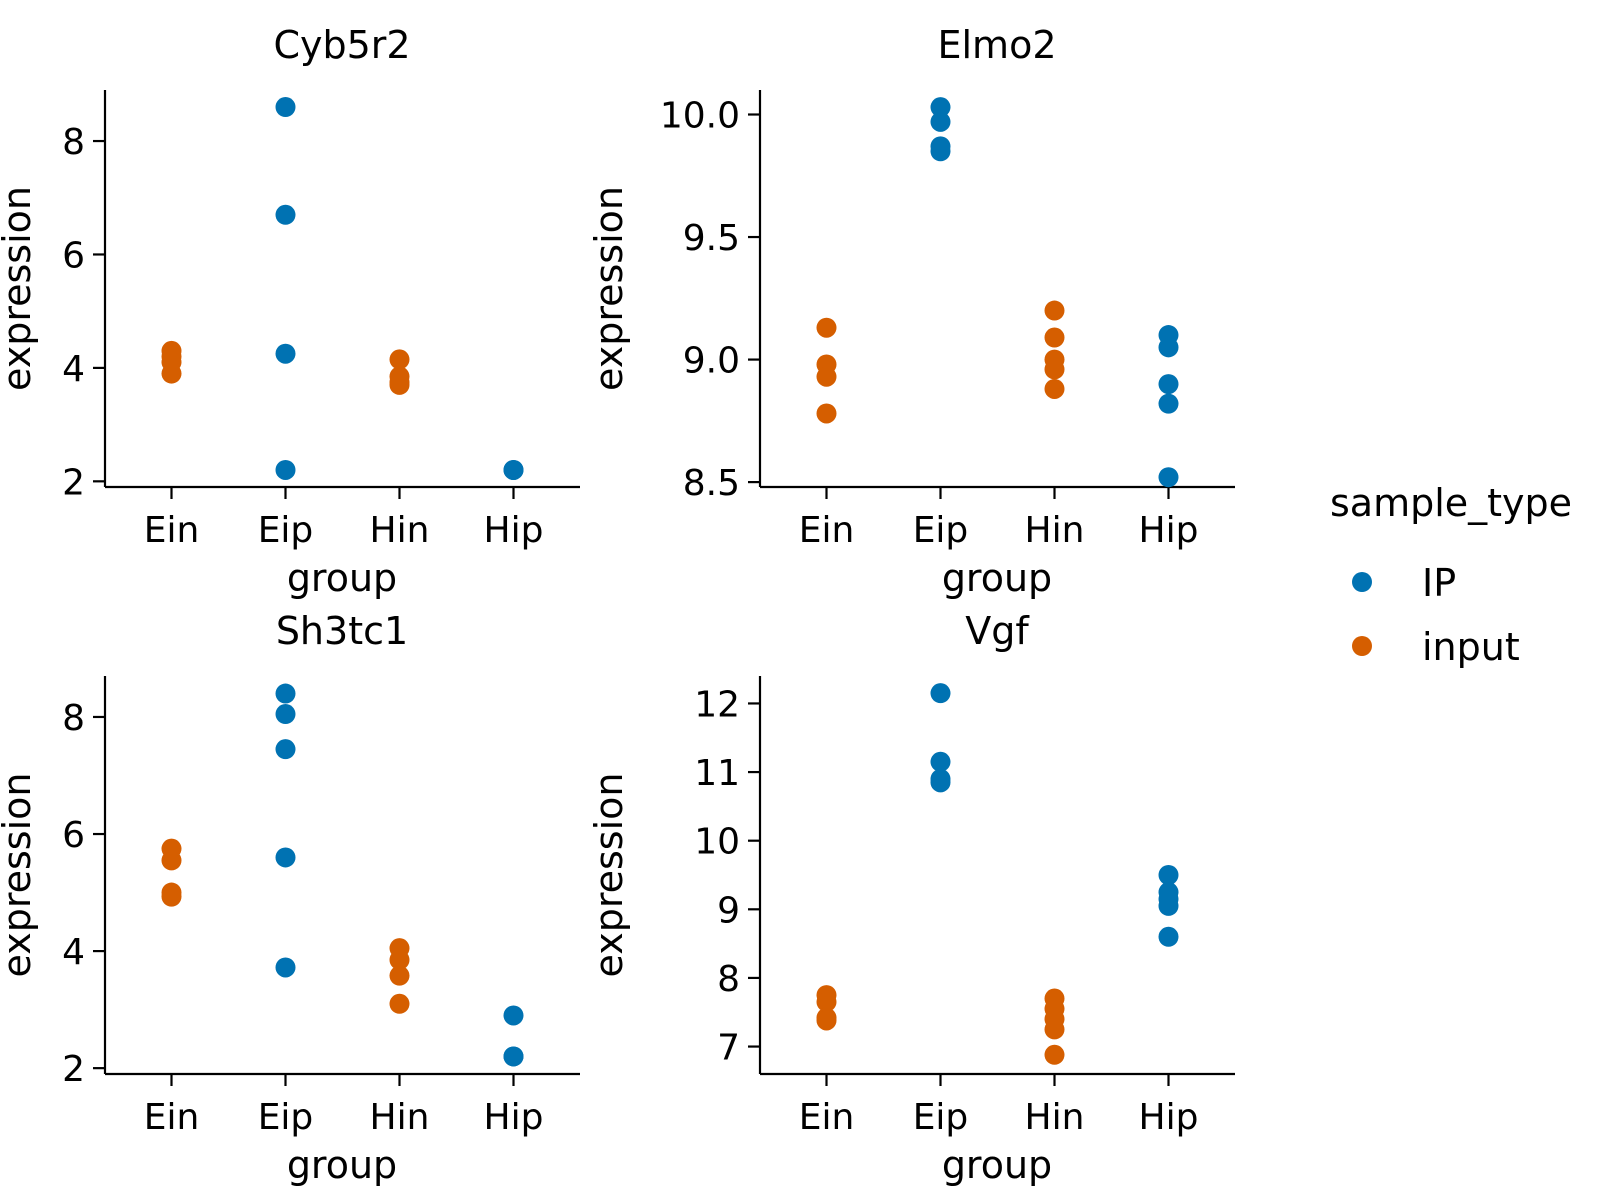 Image resolution: width=1600 pixels, height=1200 pixels. Describe the element at coordinates (728, 910) in the screenshot. I see `y-tick-label: 9` at that location.